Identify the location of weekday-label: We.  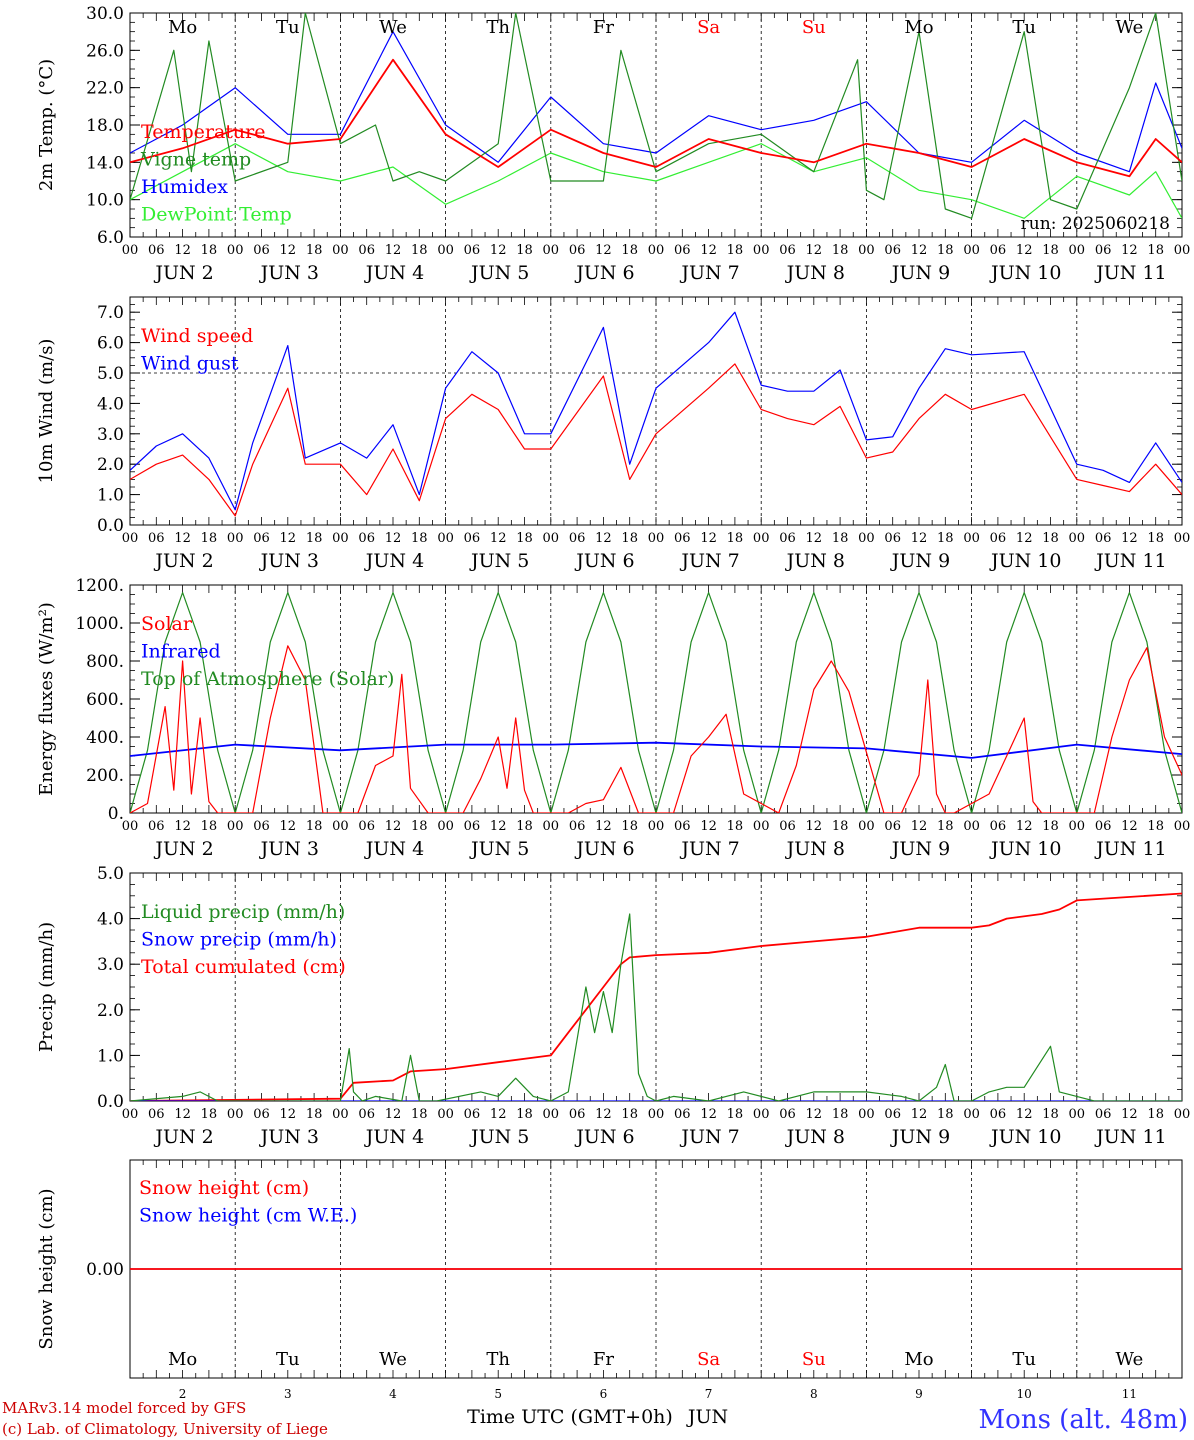
(1130, 27).